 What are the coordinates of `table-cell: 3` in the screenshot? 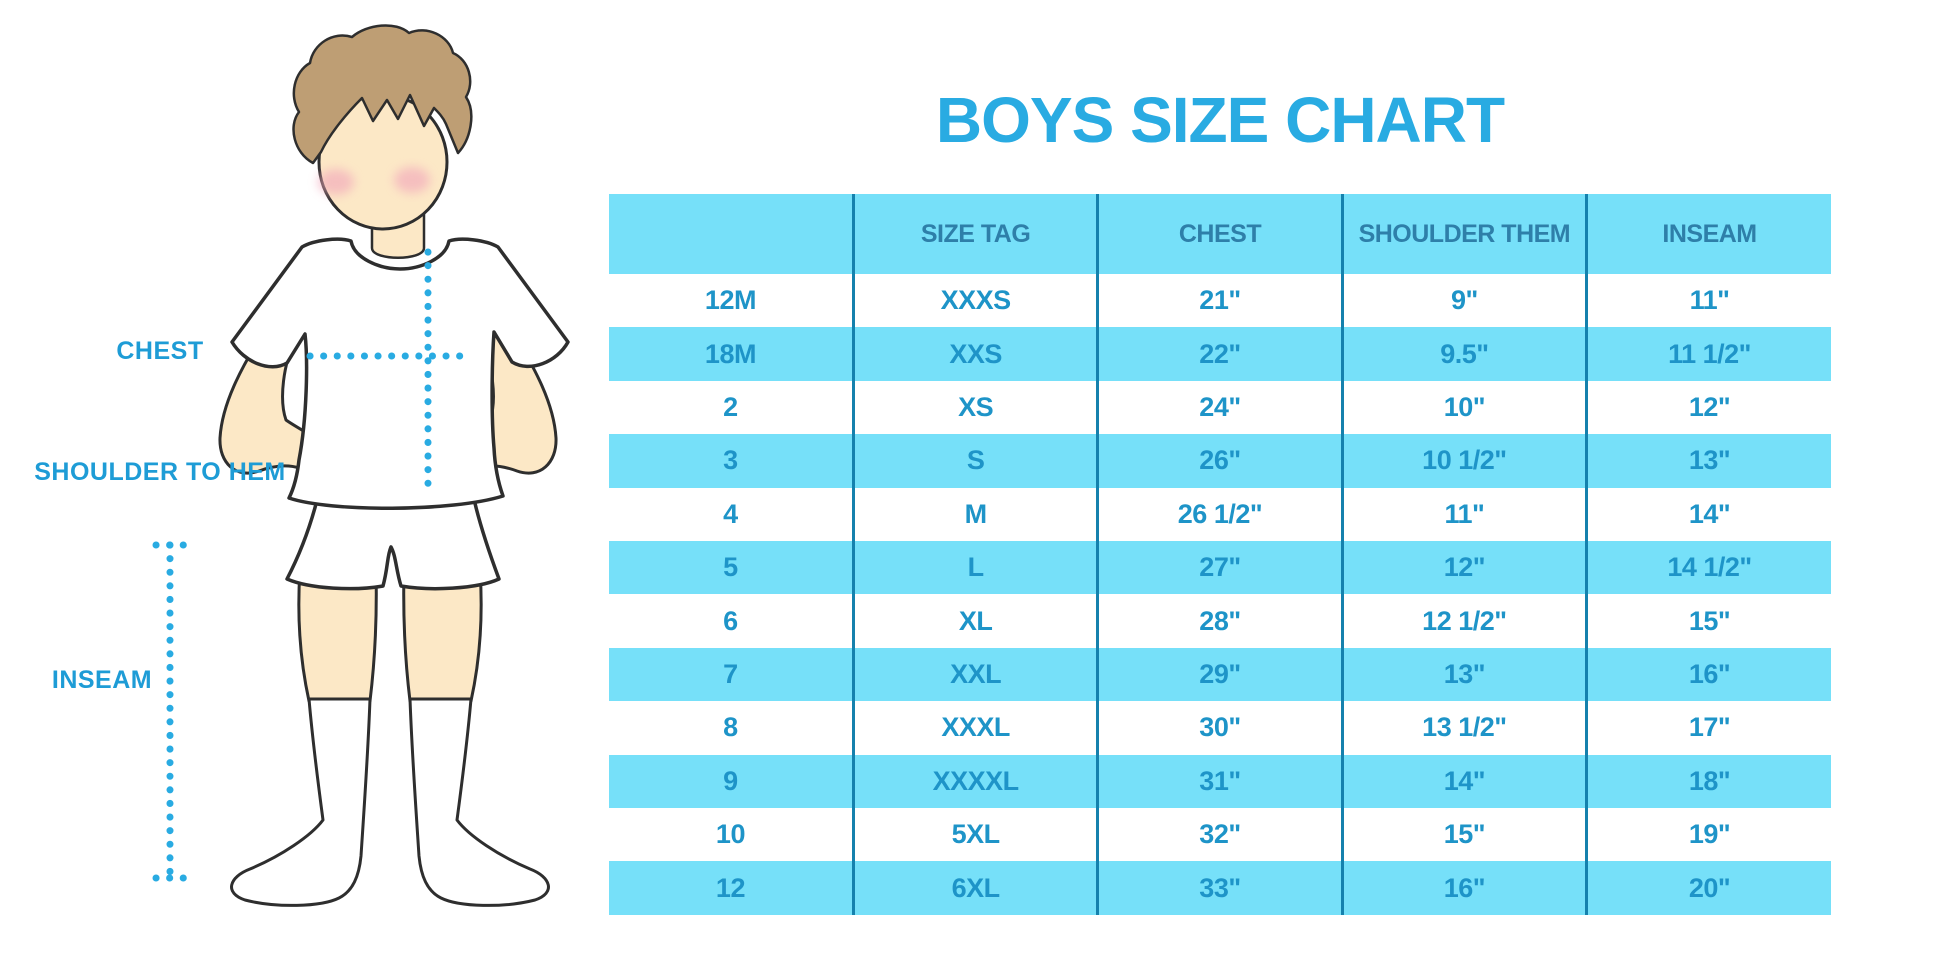 It's located at (731, 461).